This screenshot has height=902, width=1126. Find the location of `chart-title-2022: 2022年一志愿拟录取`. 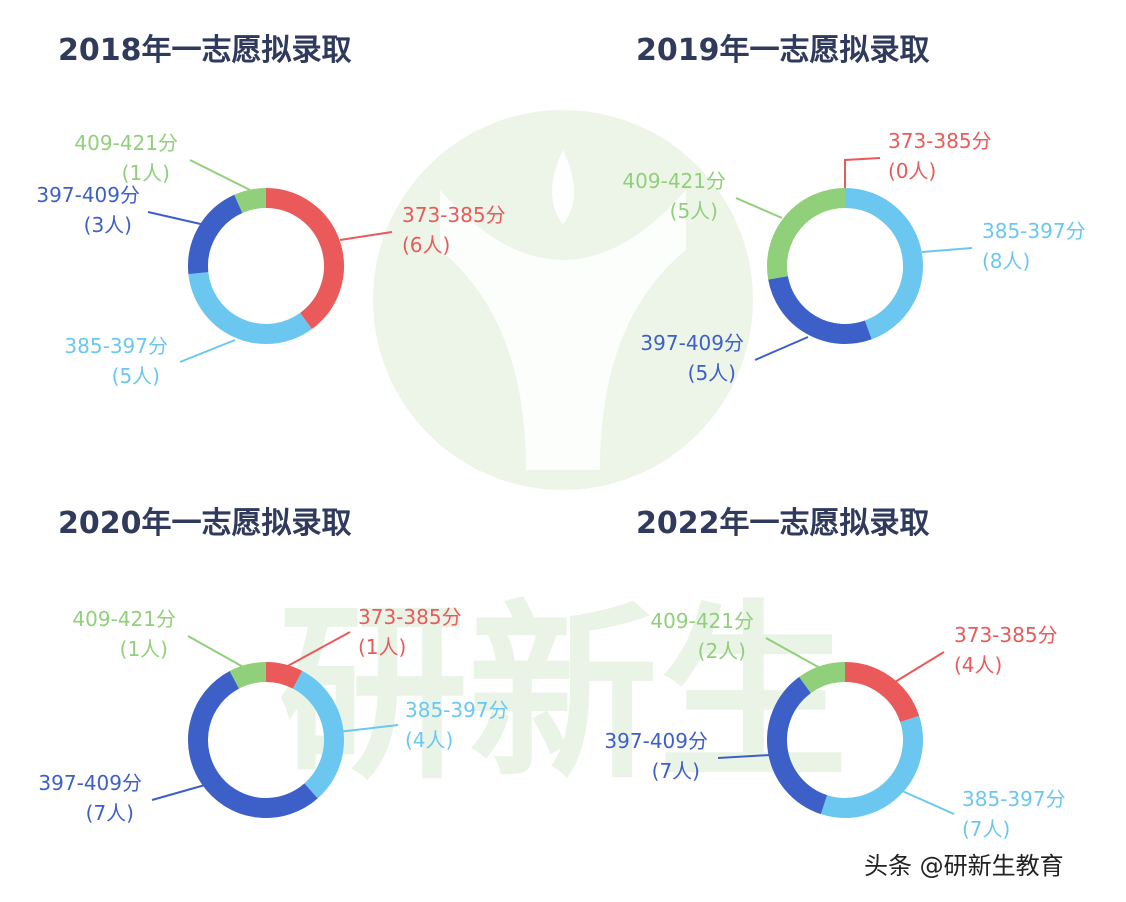

chart-title-2022: 2022年一志愿拟录取 is located at coordinates (783, 523).